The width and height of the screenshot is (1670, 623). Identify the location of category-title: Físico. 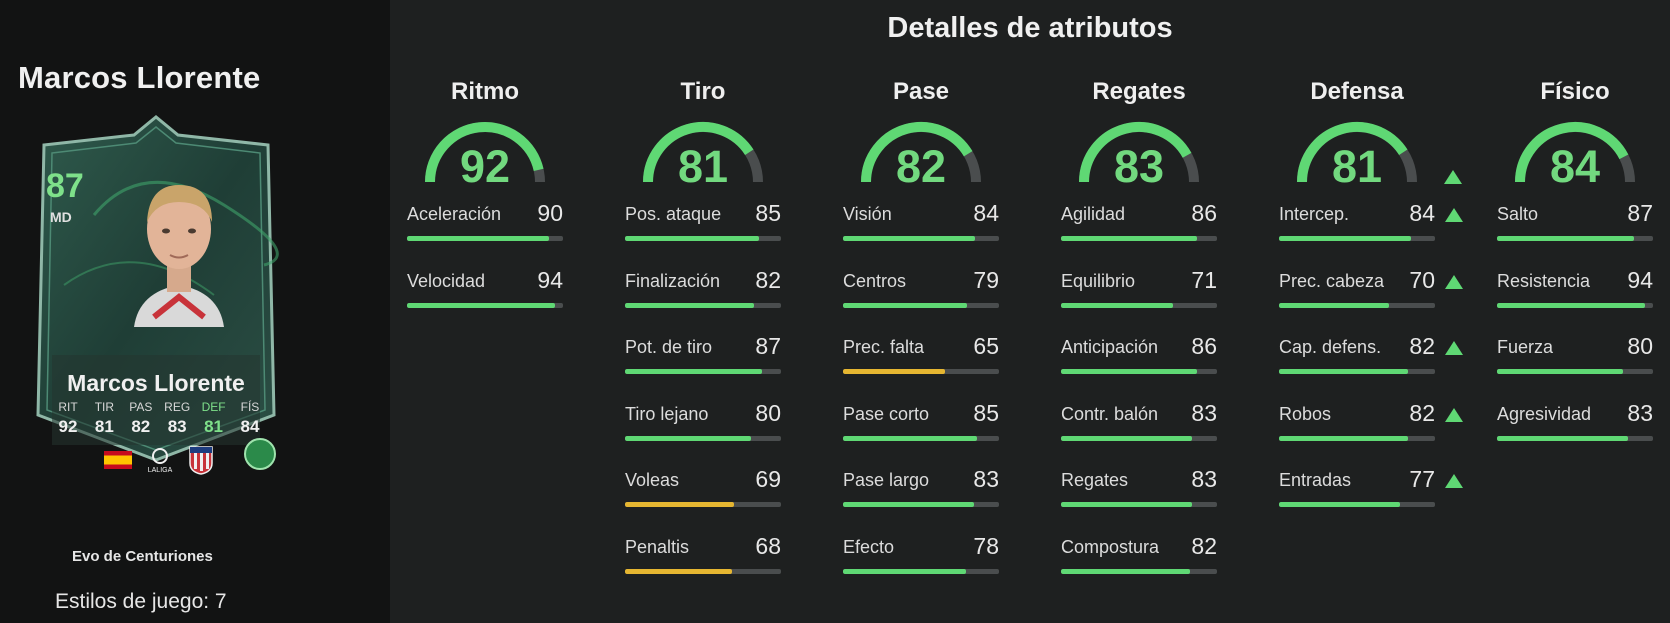
(1575, 91).